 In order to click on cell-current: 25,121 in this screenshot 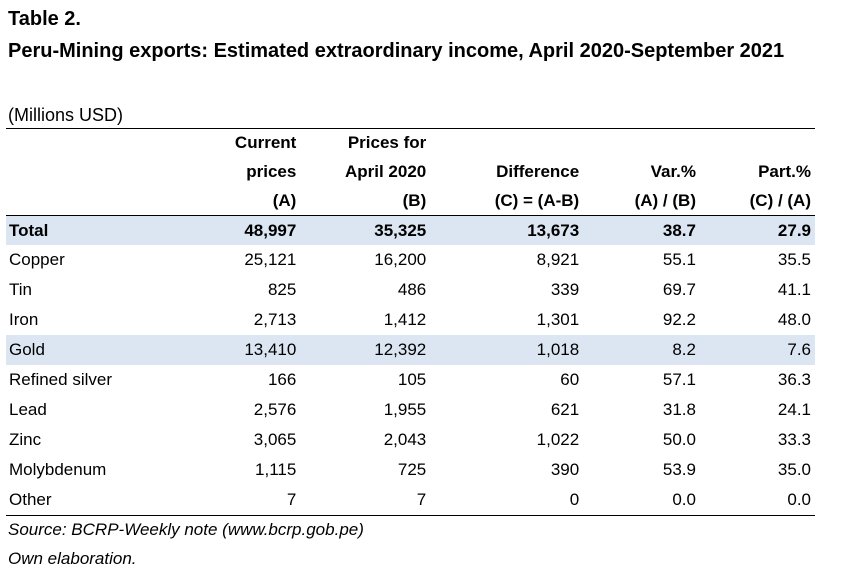, I will do `click(270, 259)`.